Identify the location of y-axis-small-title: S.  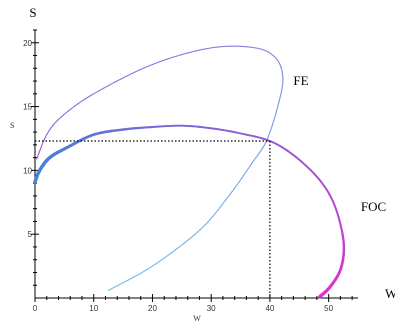
(12, 125).